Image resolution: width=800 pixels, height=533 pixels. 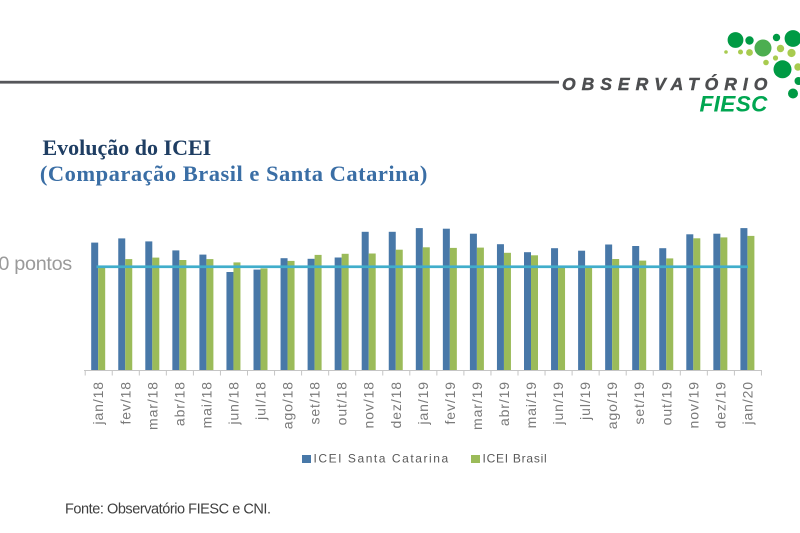 I want to click on svg-text: ago/19, so click(x=612, y=405).